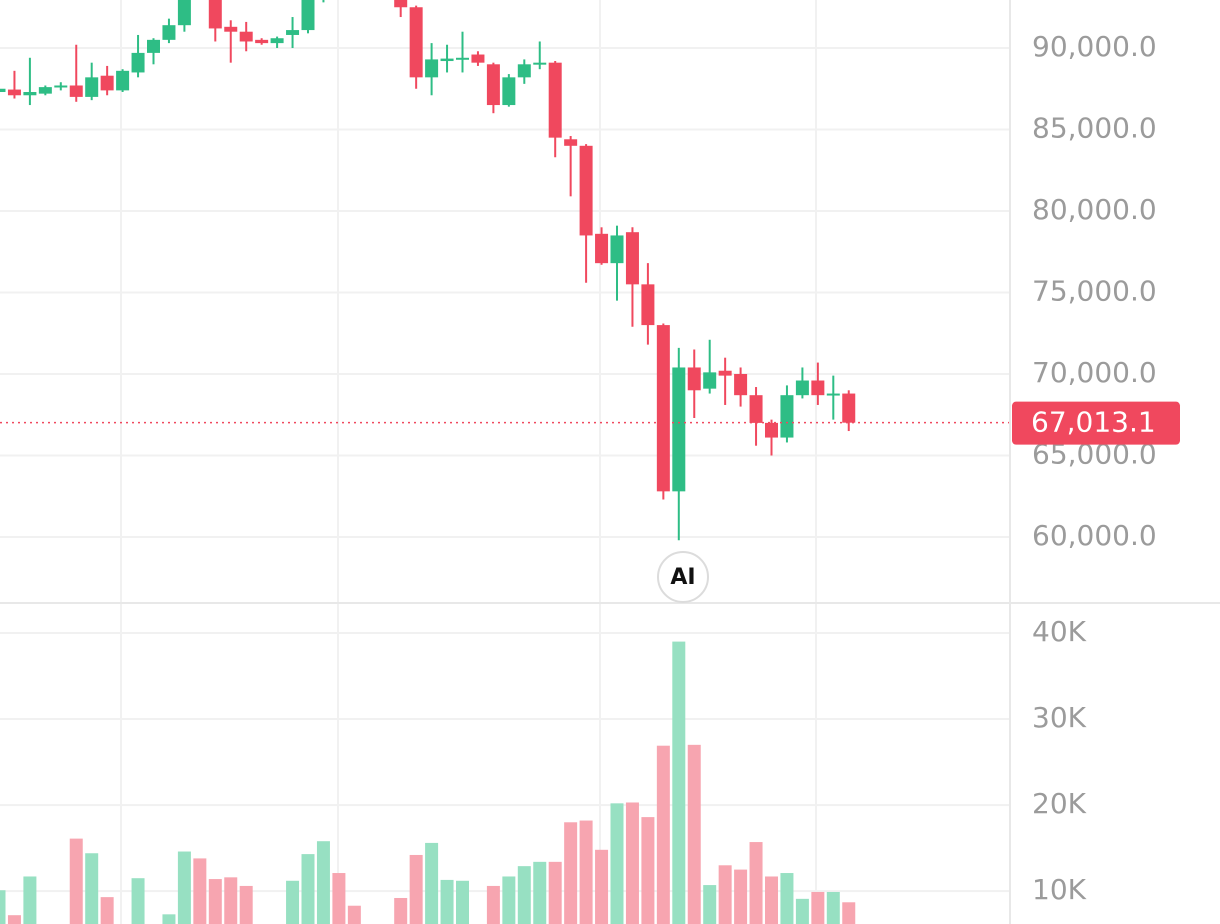 The image size is (1220, 924). I want to click on y-tick-label: 40K, so click(1059, 631).